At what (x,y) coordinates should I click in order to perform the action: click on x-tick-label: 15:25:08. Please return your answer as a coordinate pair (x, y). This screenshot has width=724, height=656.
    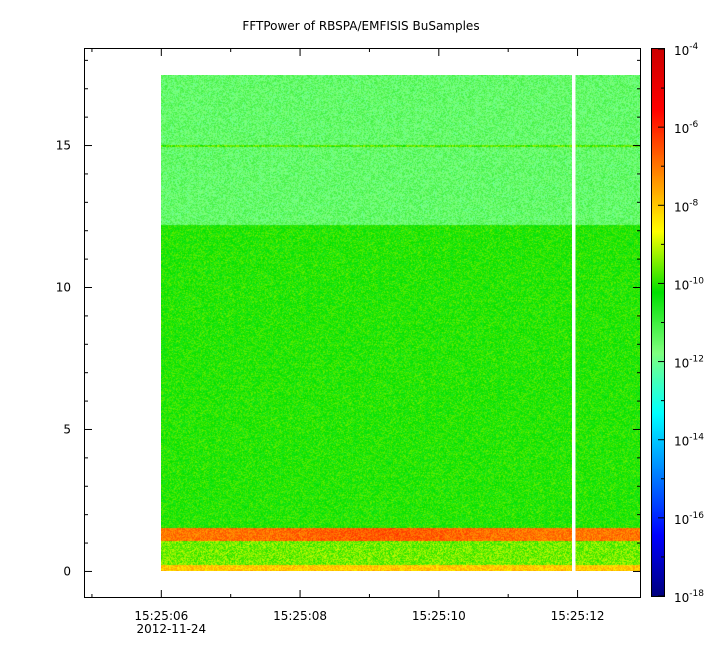
    Looking at the image, I should click on (300, 616).